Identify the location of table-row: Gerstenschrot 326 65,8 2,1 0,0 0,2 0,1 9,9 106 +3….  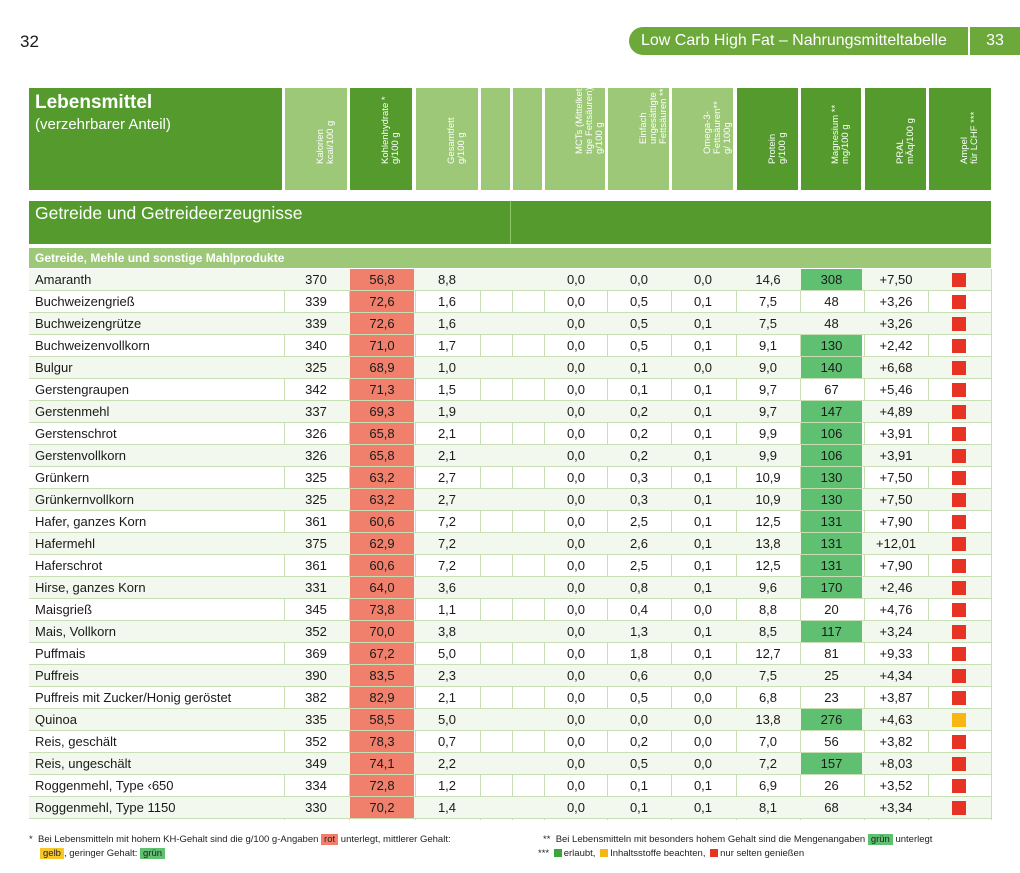
(510, 434).